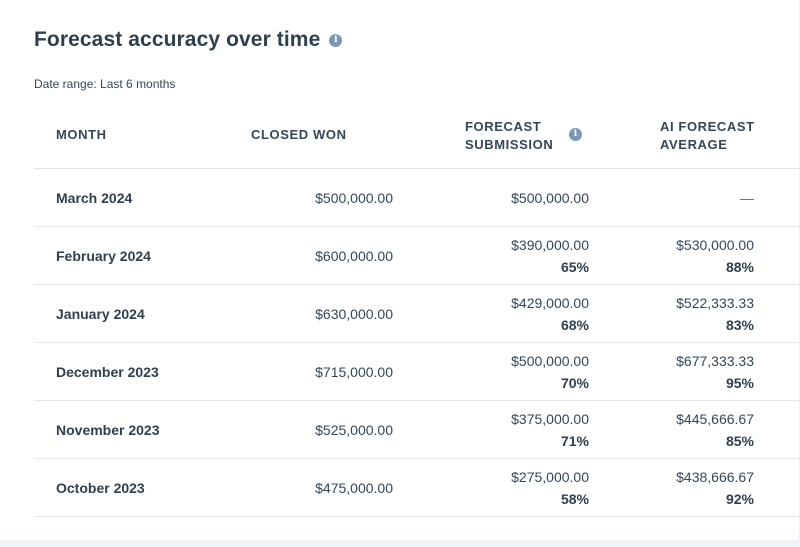 The height and width of the screenshot is (547, 800). I want to click on forecast-submission-cell: $500,000.00, so click(550, 197).